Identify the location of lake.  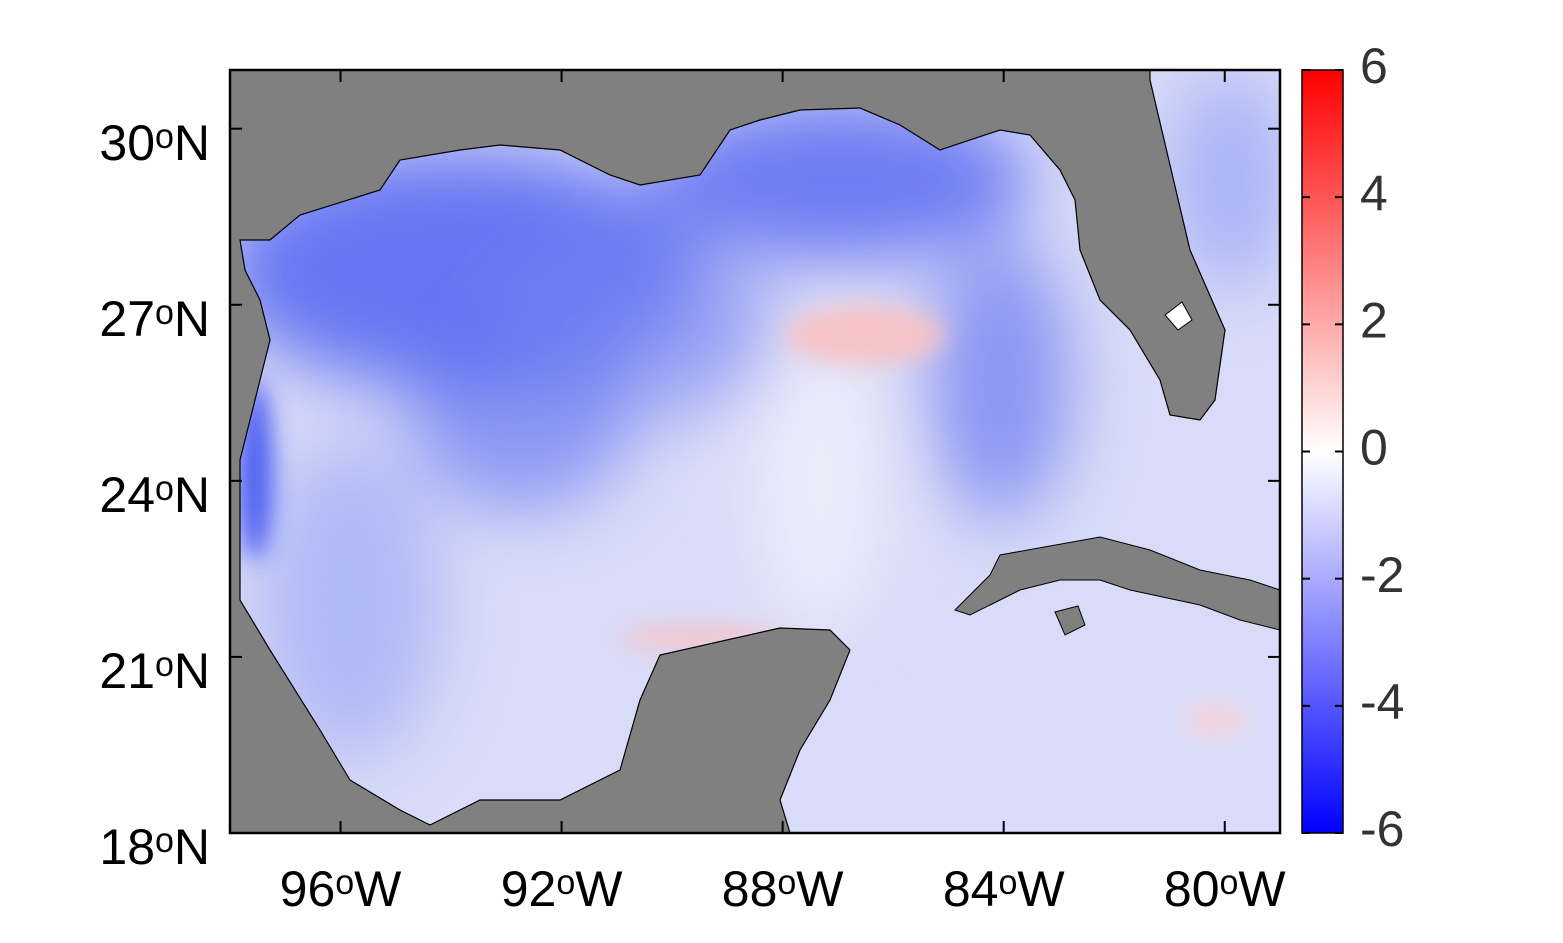
(1178, 316).